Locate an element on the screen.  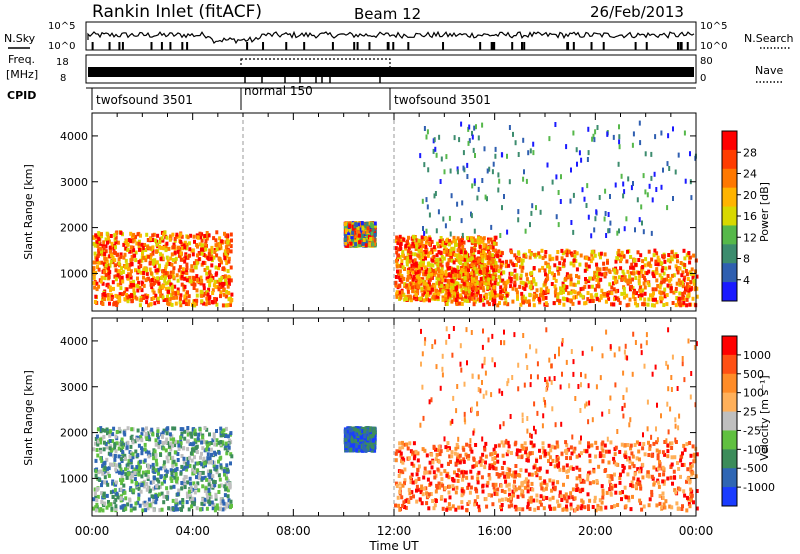
cpid-segment-2: normal 150 is located at coordinates (278, 91).